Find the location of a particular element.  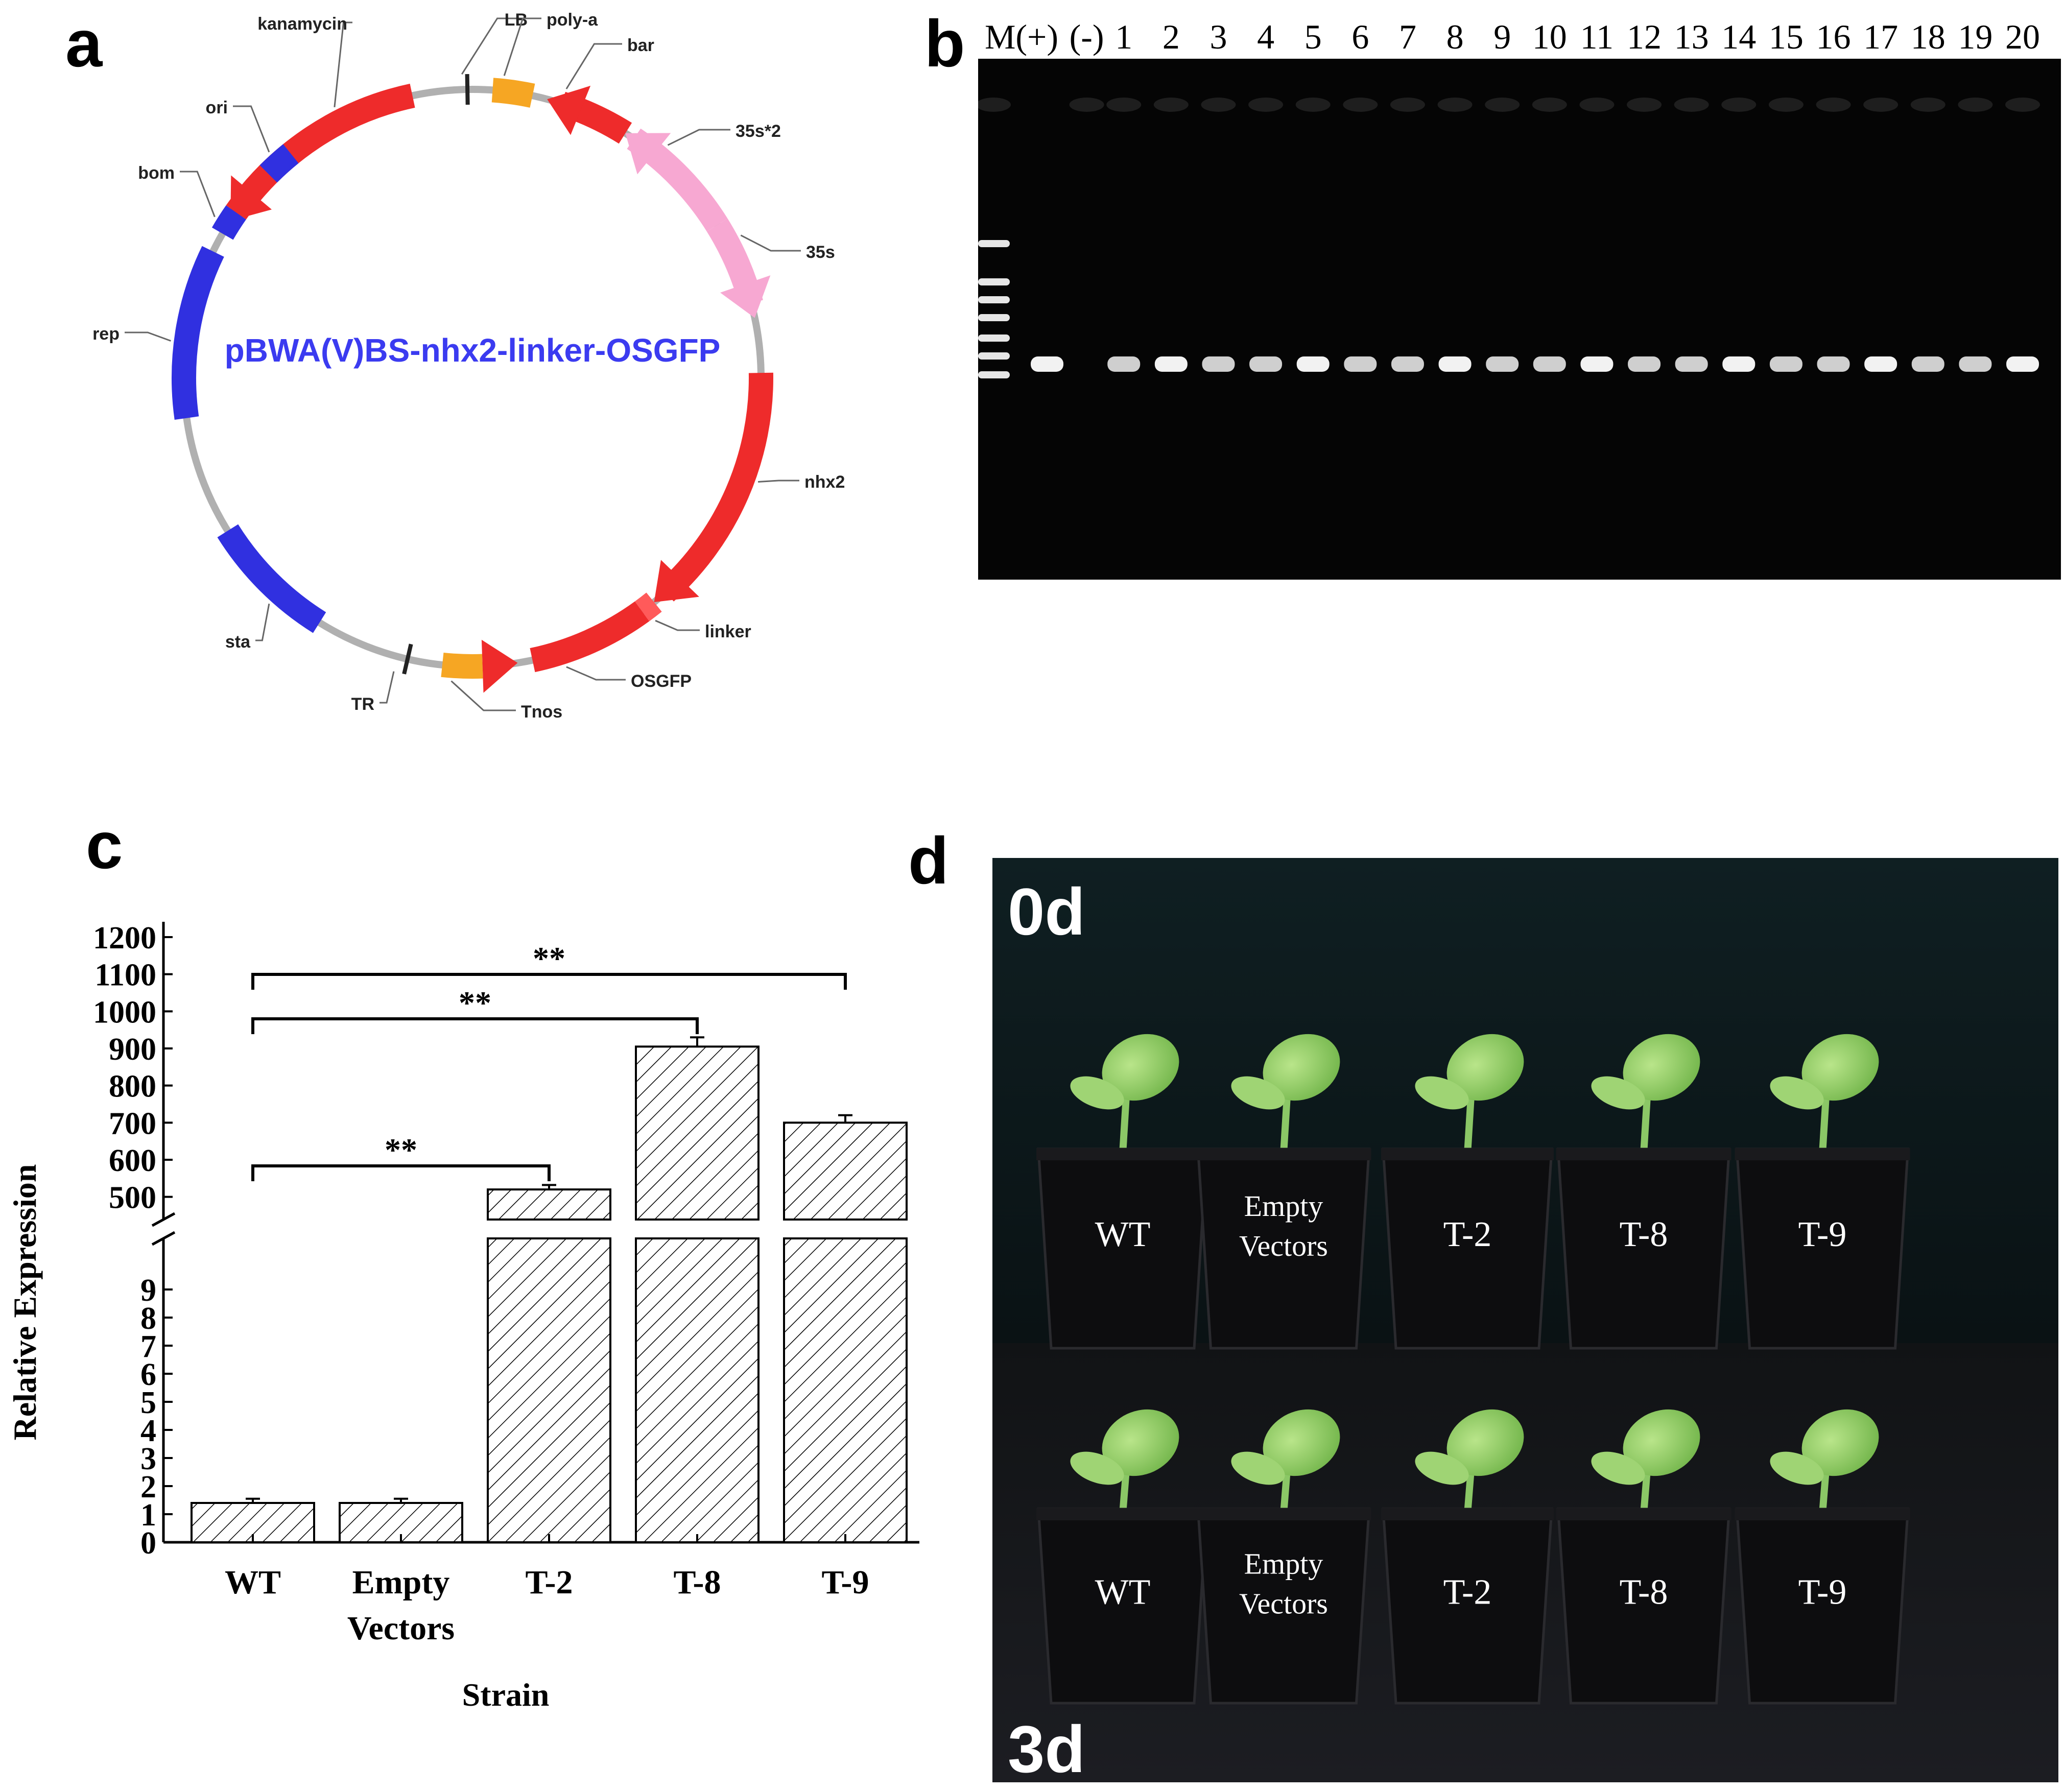

gel-lane-label: M(+) is located at coordinates (1021, 36).